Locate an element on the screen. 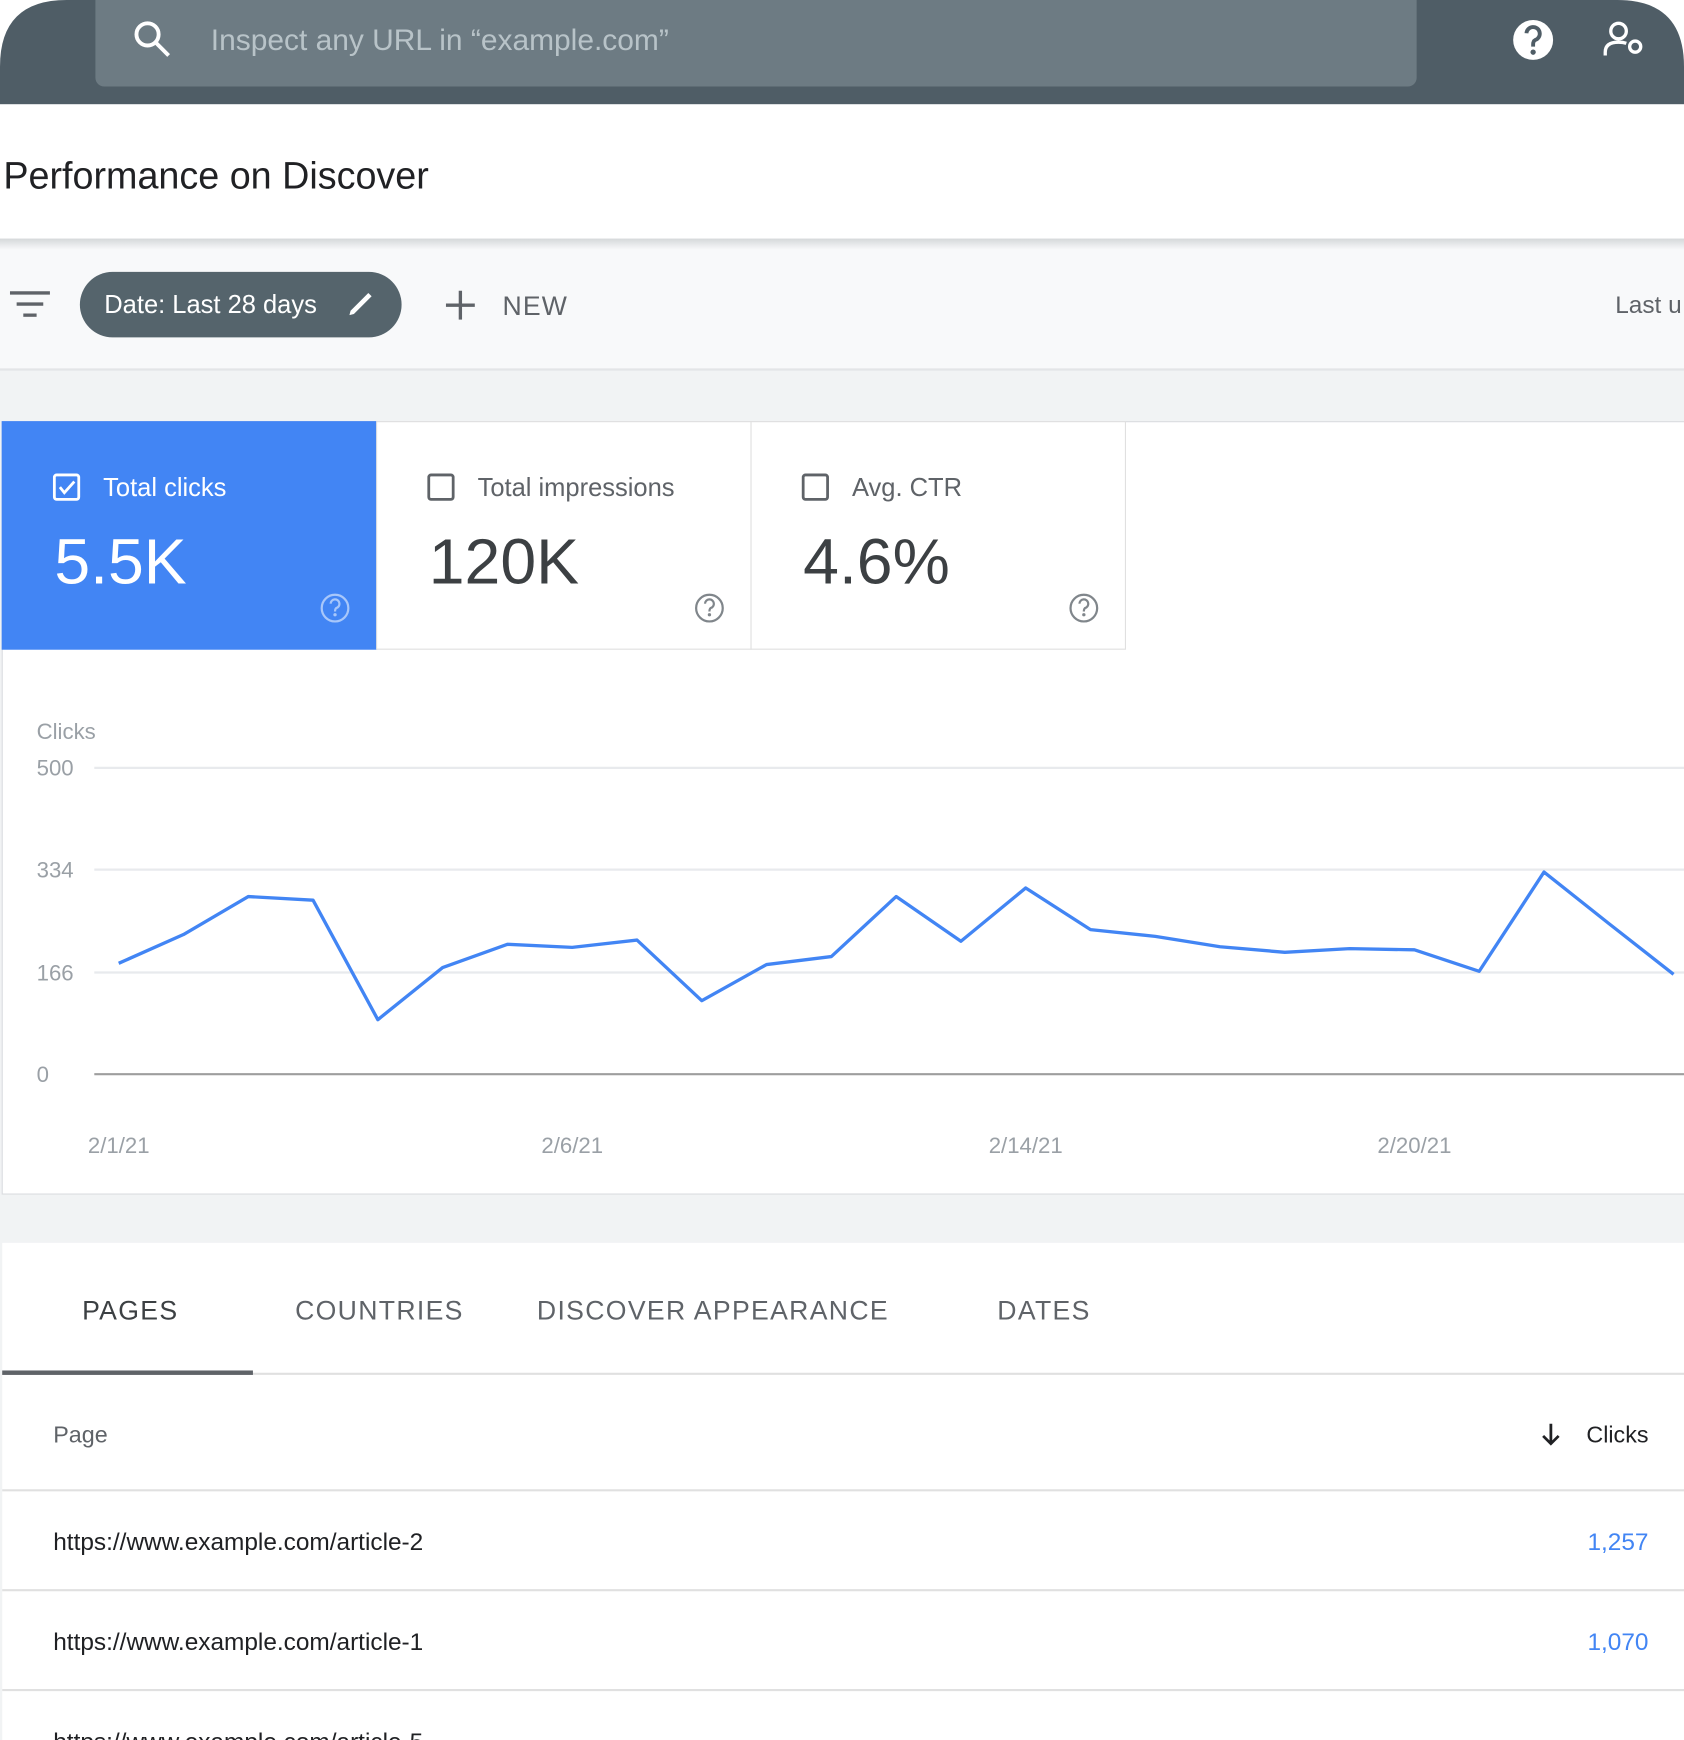  title-area is located at coordinates (842, 171).